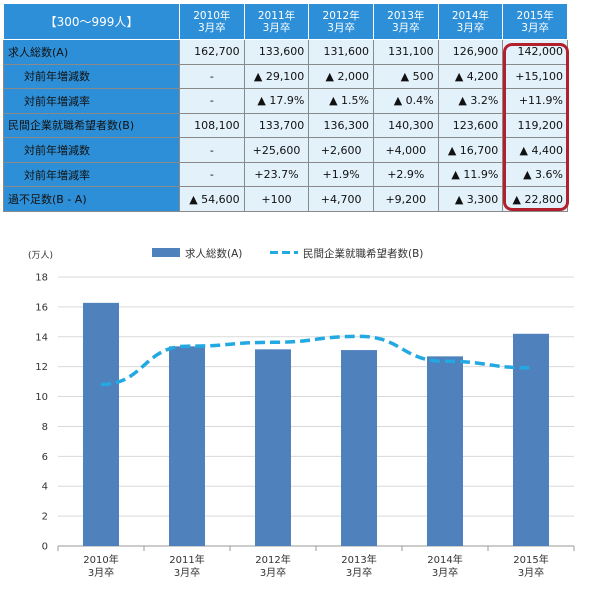 Image resolution: width=589 pixels, height=589 pixels. What do you see at coordinates (535, 125) in the screenshot?
I see `table-cell: 119,200` at bounding box center [535, 125].